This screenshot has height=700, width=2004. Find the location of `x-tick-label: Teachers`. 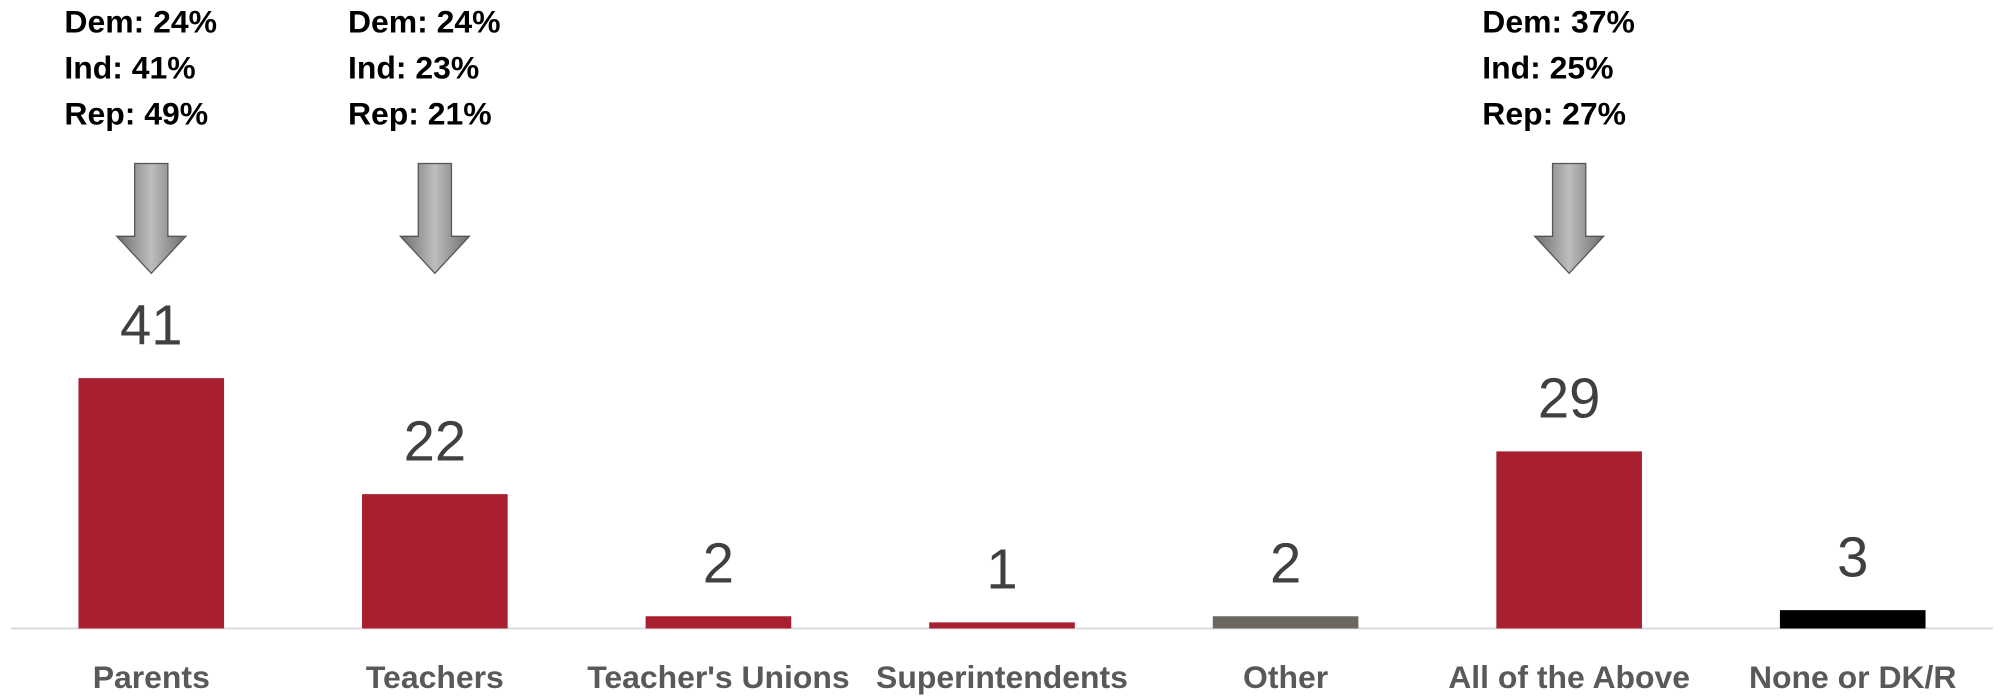

x-tick-label: Teachers is located at coordinates (435, 677).